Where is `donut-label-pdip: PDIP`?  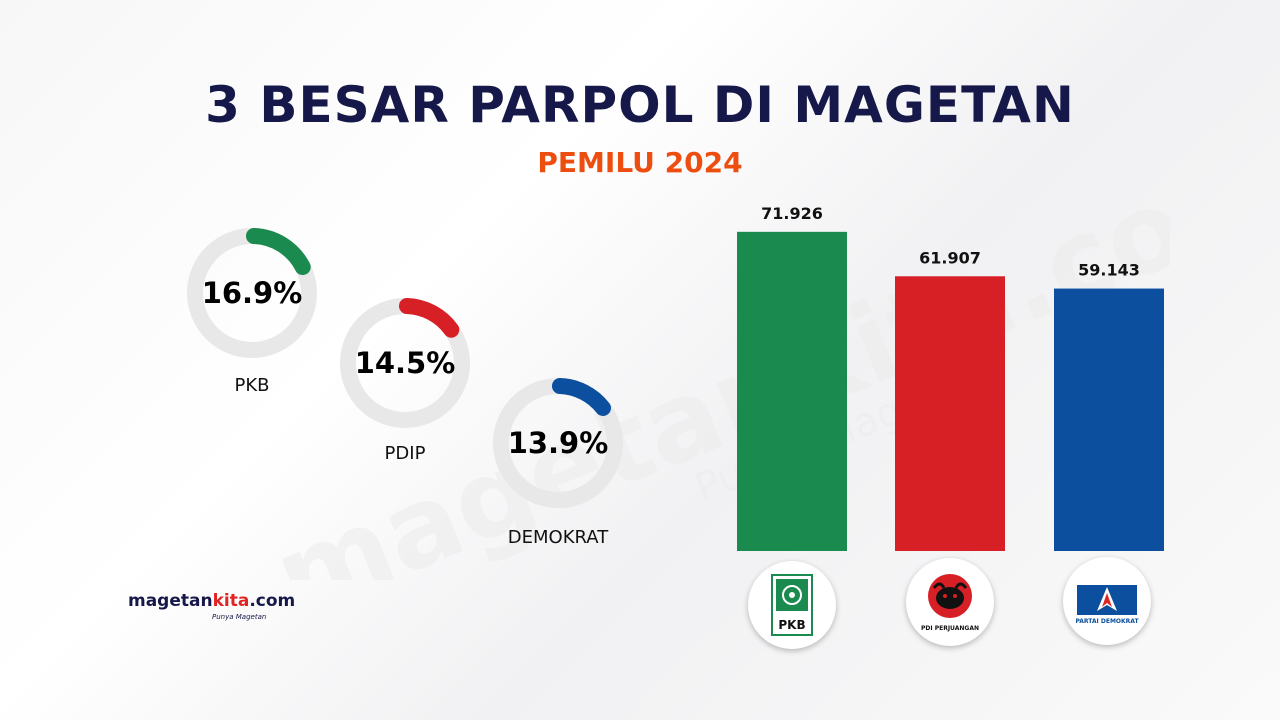
donut-label-pdip: PDIP is located at coordinates (405, 453).